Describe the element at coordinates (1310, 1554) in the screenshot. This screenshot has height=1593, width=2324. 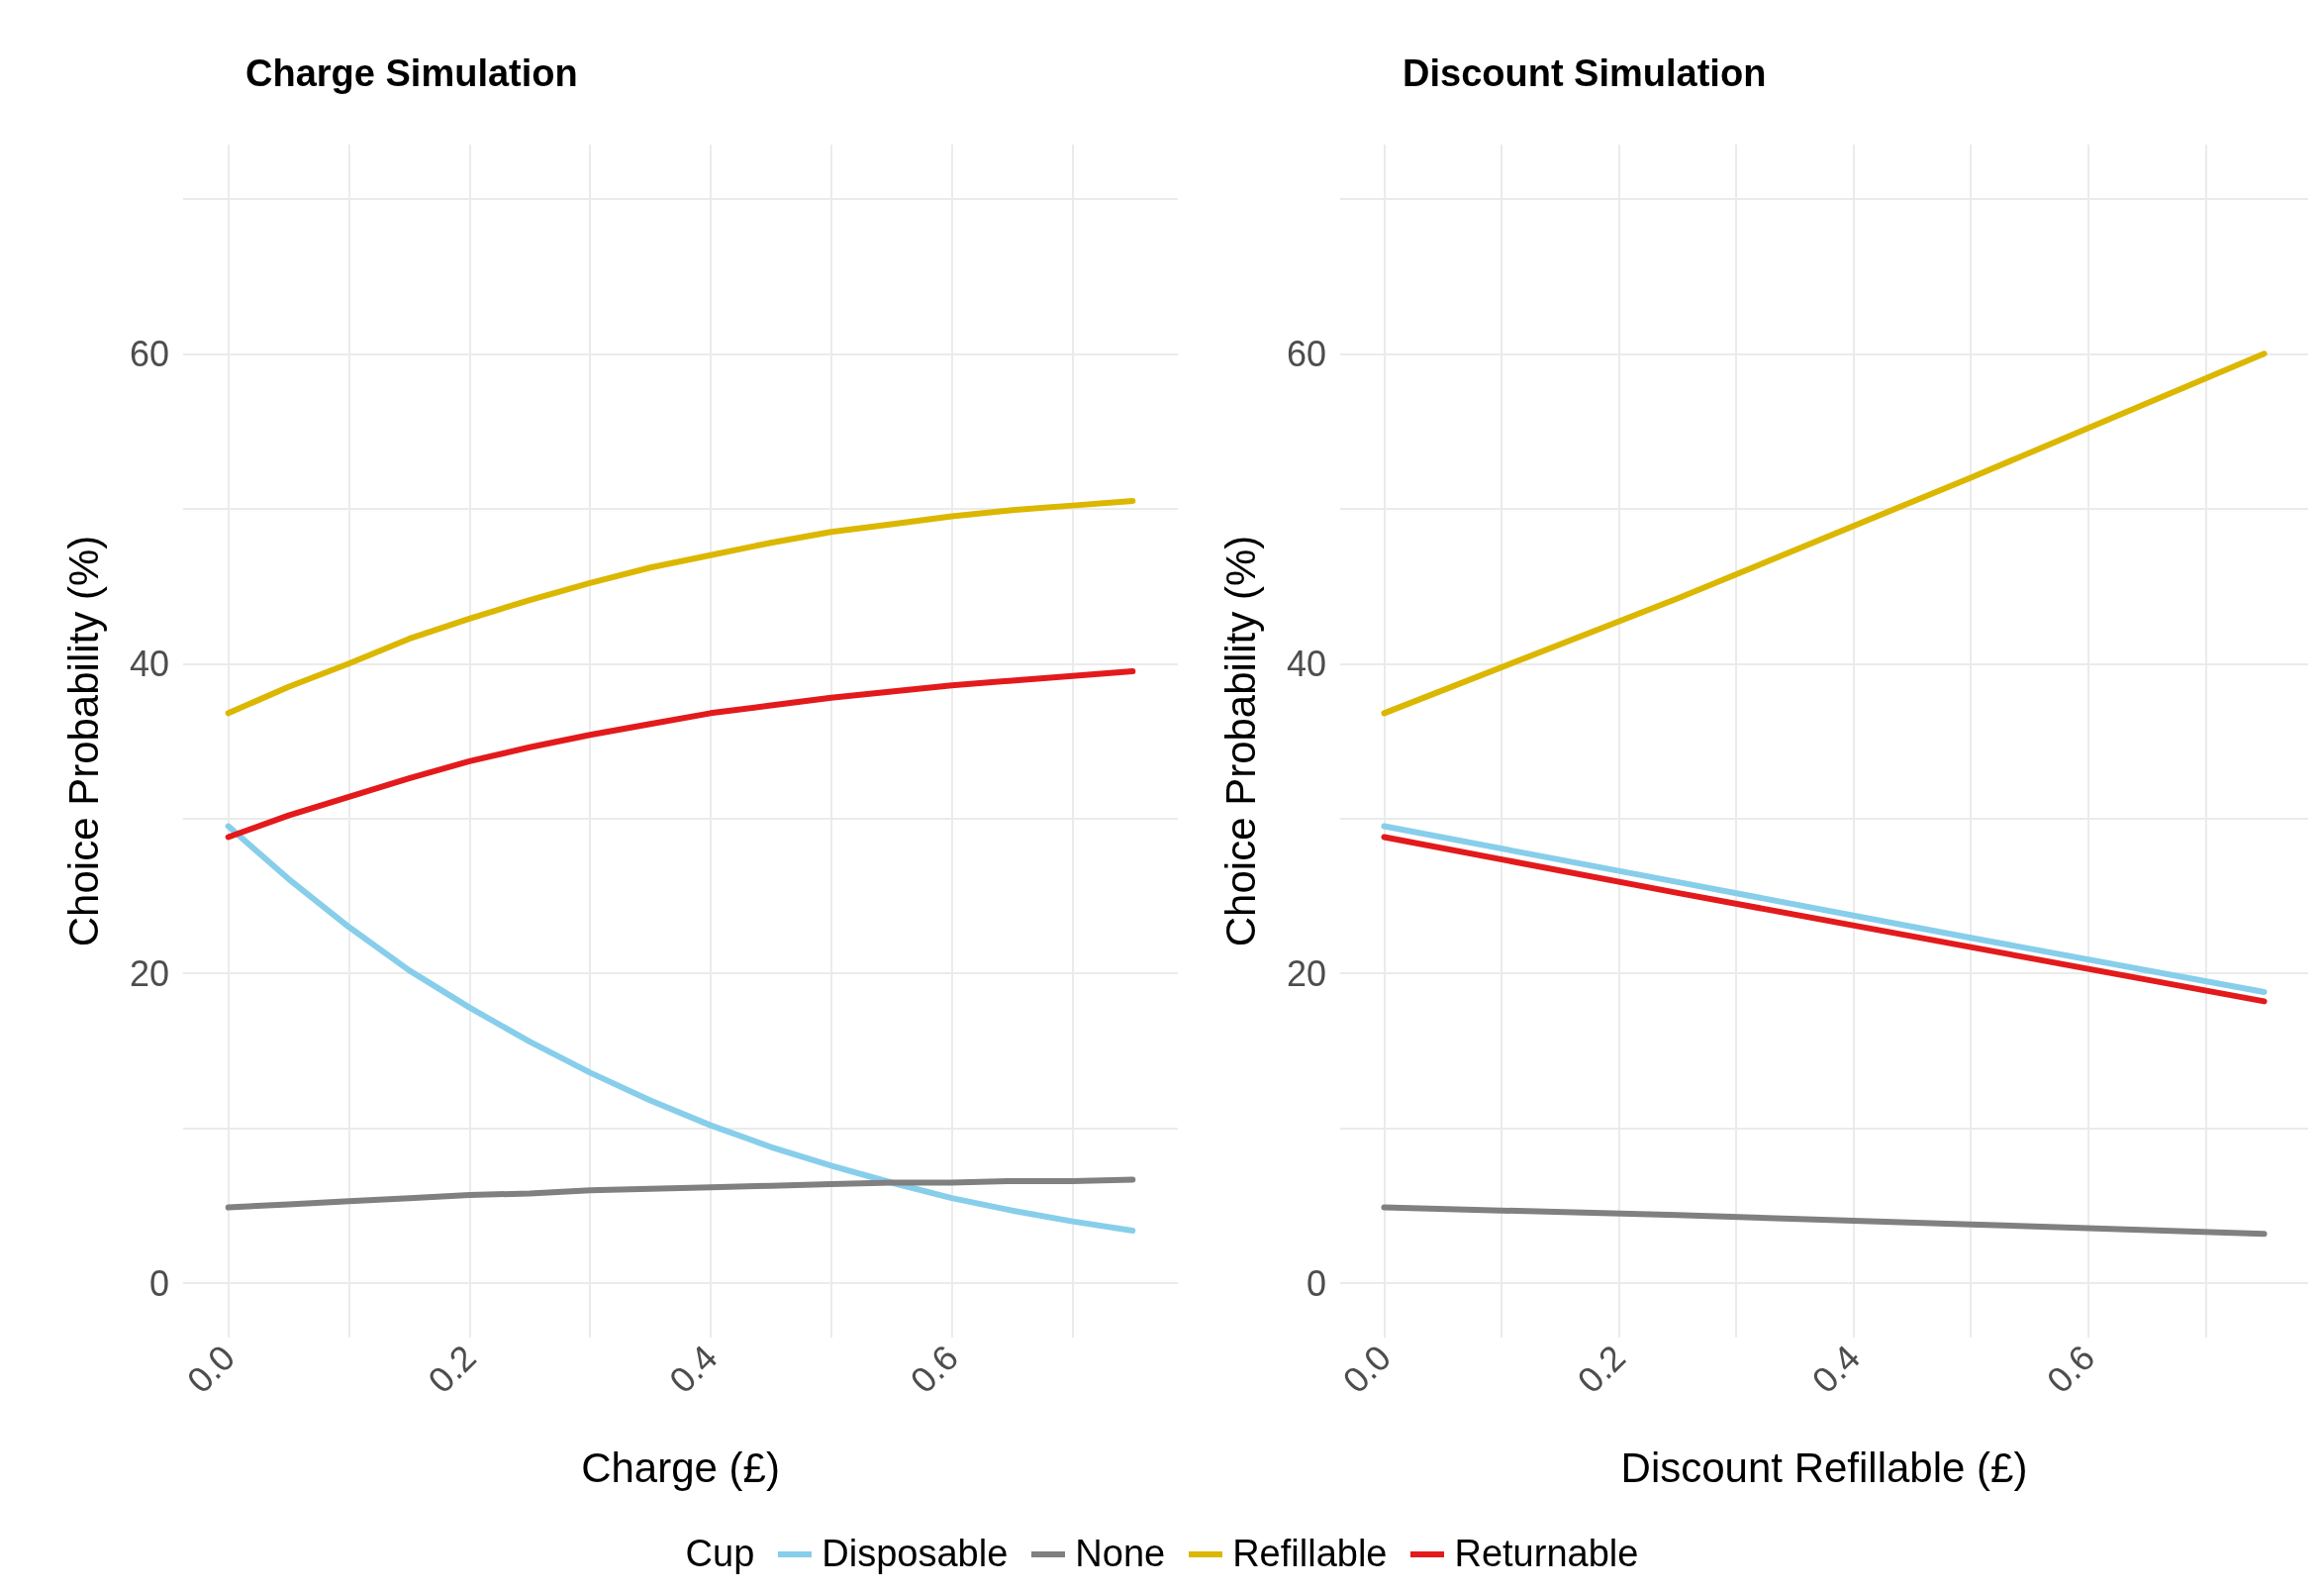
I see `legend-label: Refillable` at that location.